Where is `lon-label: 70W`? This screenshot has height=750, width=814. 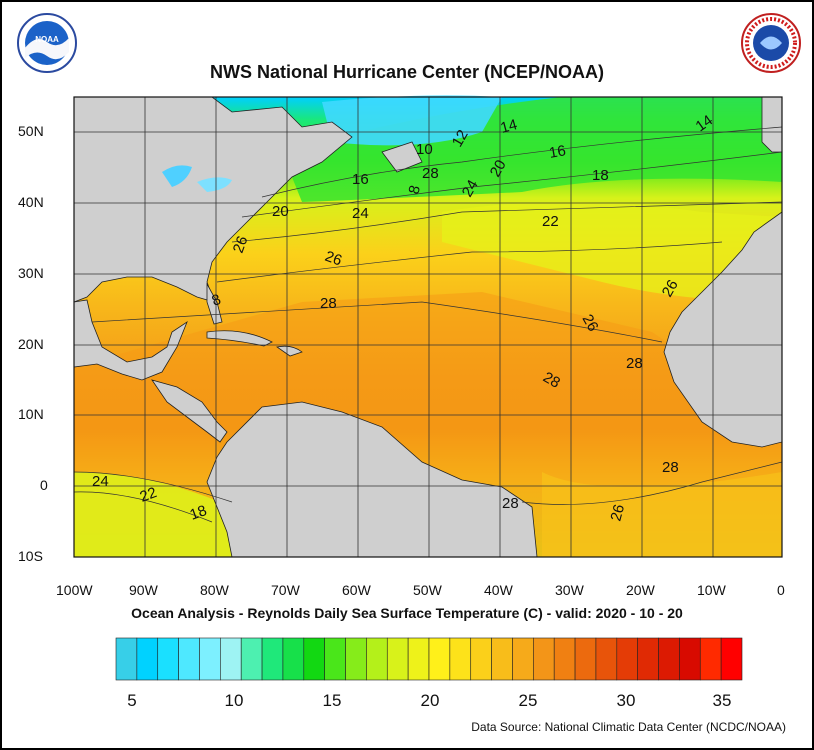
lon-label: 70W is located at coordinates (285, 590).